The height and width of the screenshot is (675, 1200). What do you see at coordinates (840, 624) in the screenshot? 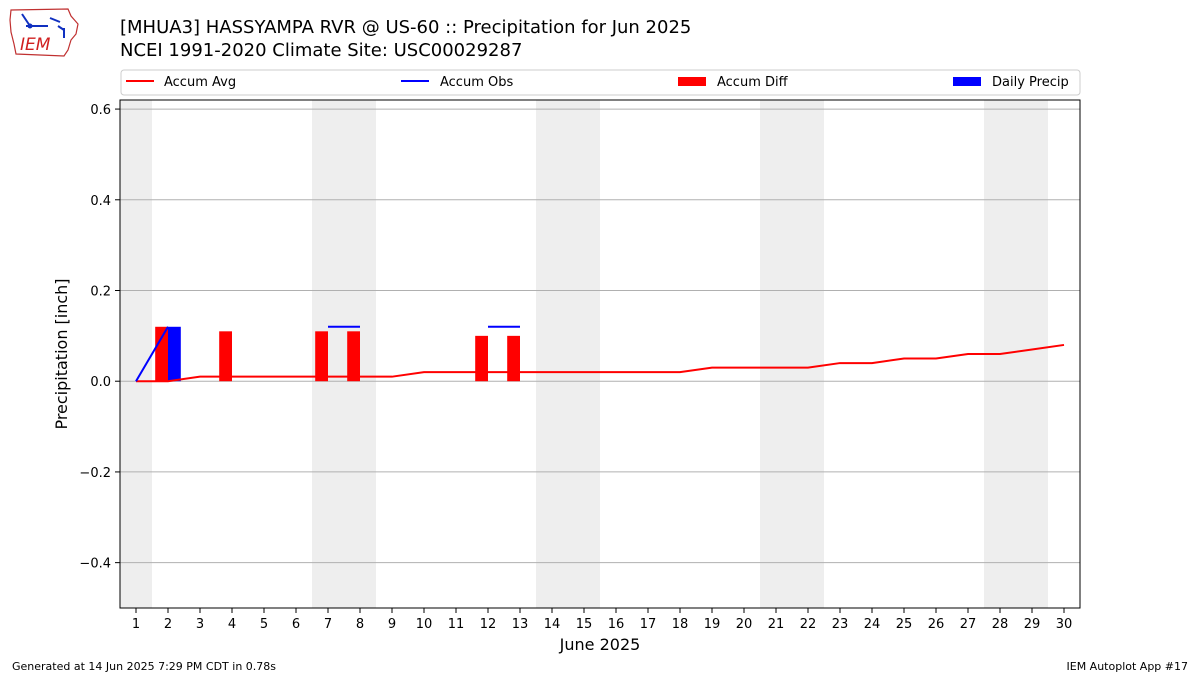
I see `x-tick-label: 23` at bounding box center [840, 624].